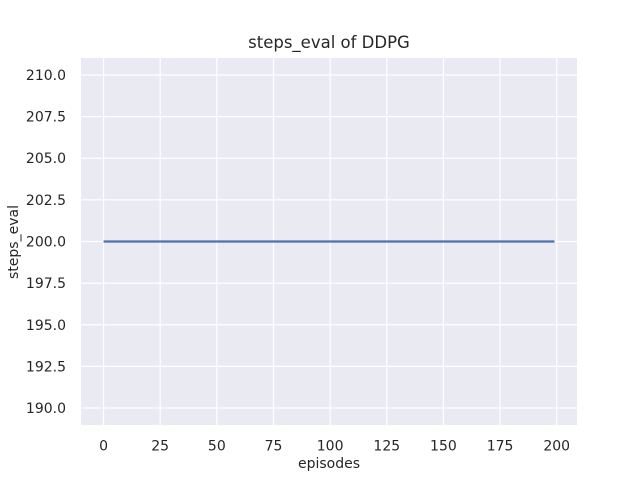  Describe the element at coordinates (46, 159) in the screenshot. I see `y-tick-label: 205.0` at that location.